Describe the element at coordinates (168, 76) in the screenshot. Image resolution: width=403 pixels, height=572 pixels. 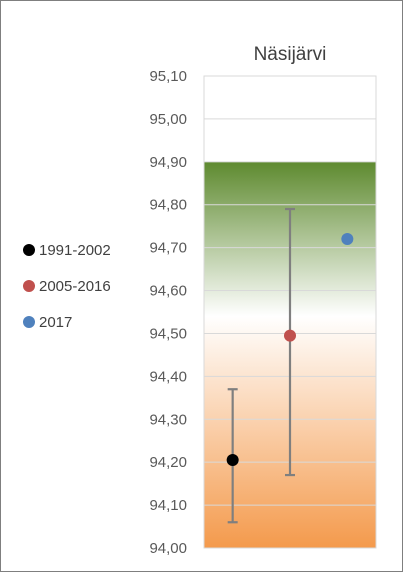
I see `y-tick-label: 95,10` at that location.